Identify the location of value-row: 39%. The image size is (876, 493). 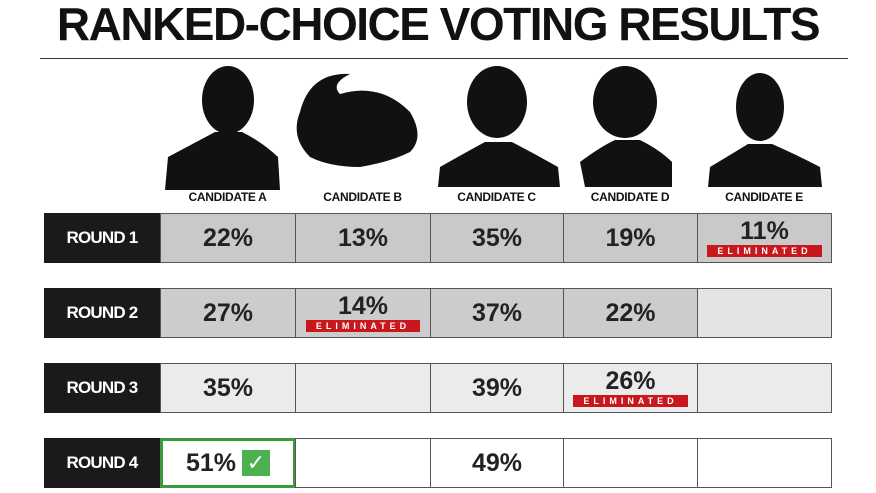
(497, 388).